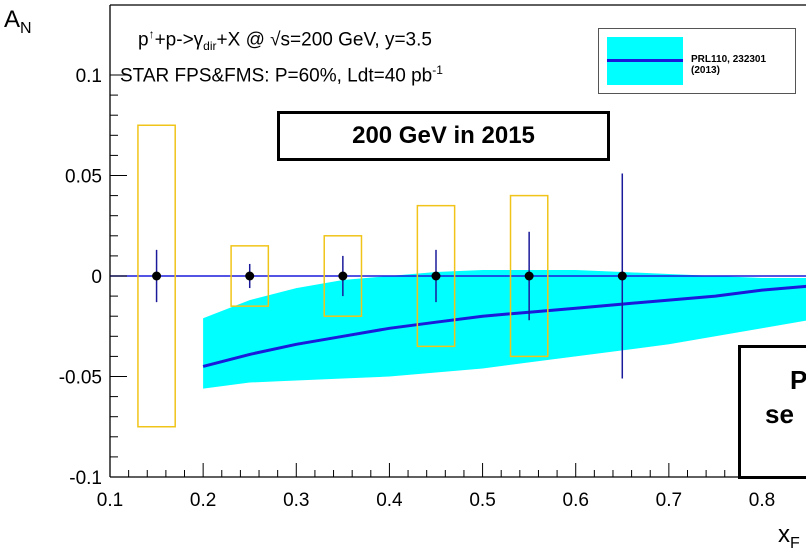  I want to click on y-axis-title-sub: N, so click(26, 28).